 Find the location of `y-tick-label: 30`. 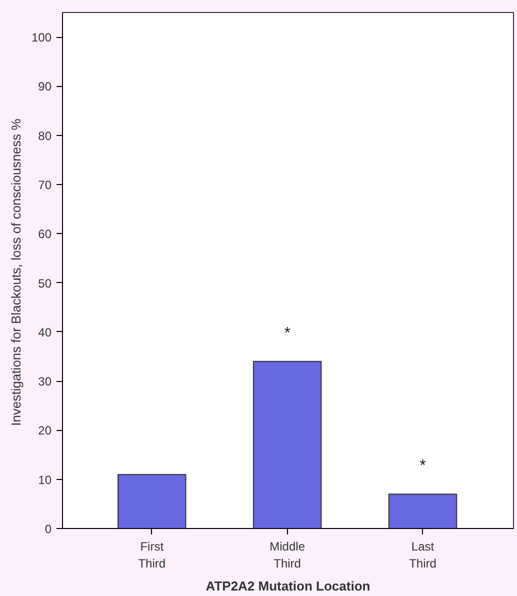

y-tick-label: 30 is located at coordinates (45, 381).